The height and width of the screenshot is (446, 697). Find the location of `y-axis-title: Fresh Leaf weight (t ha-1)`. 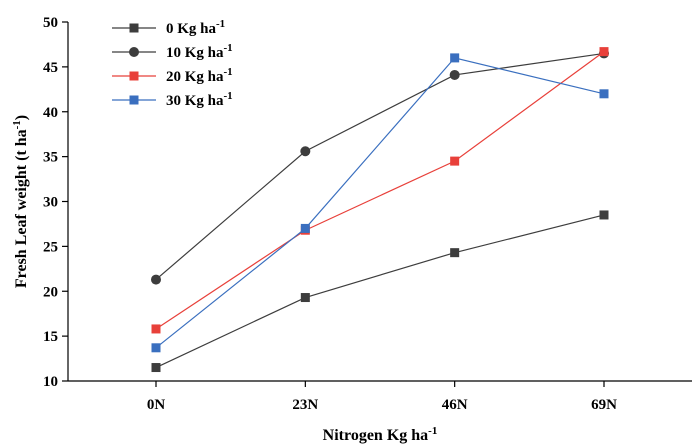

y-axis-title: Fresh Leaf weight (t ha-1) is located at coordinates (20, 201).